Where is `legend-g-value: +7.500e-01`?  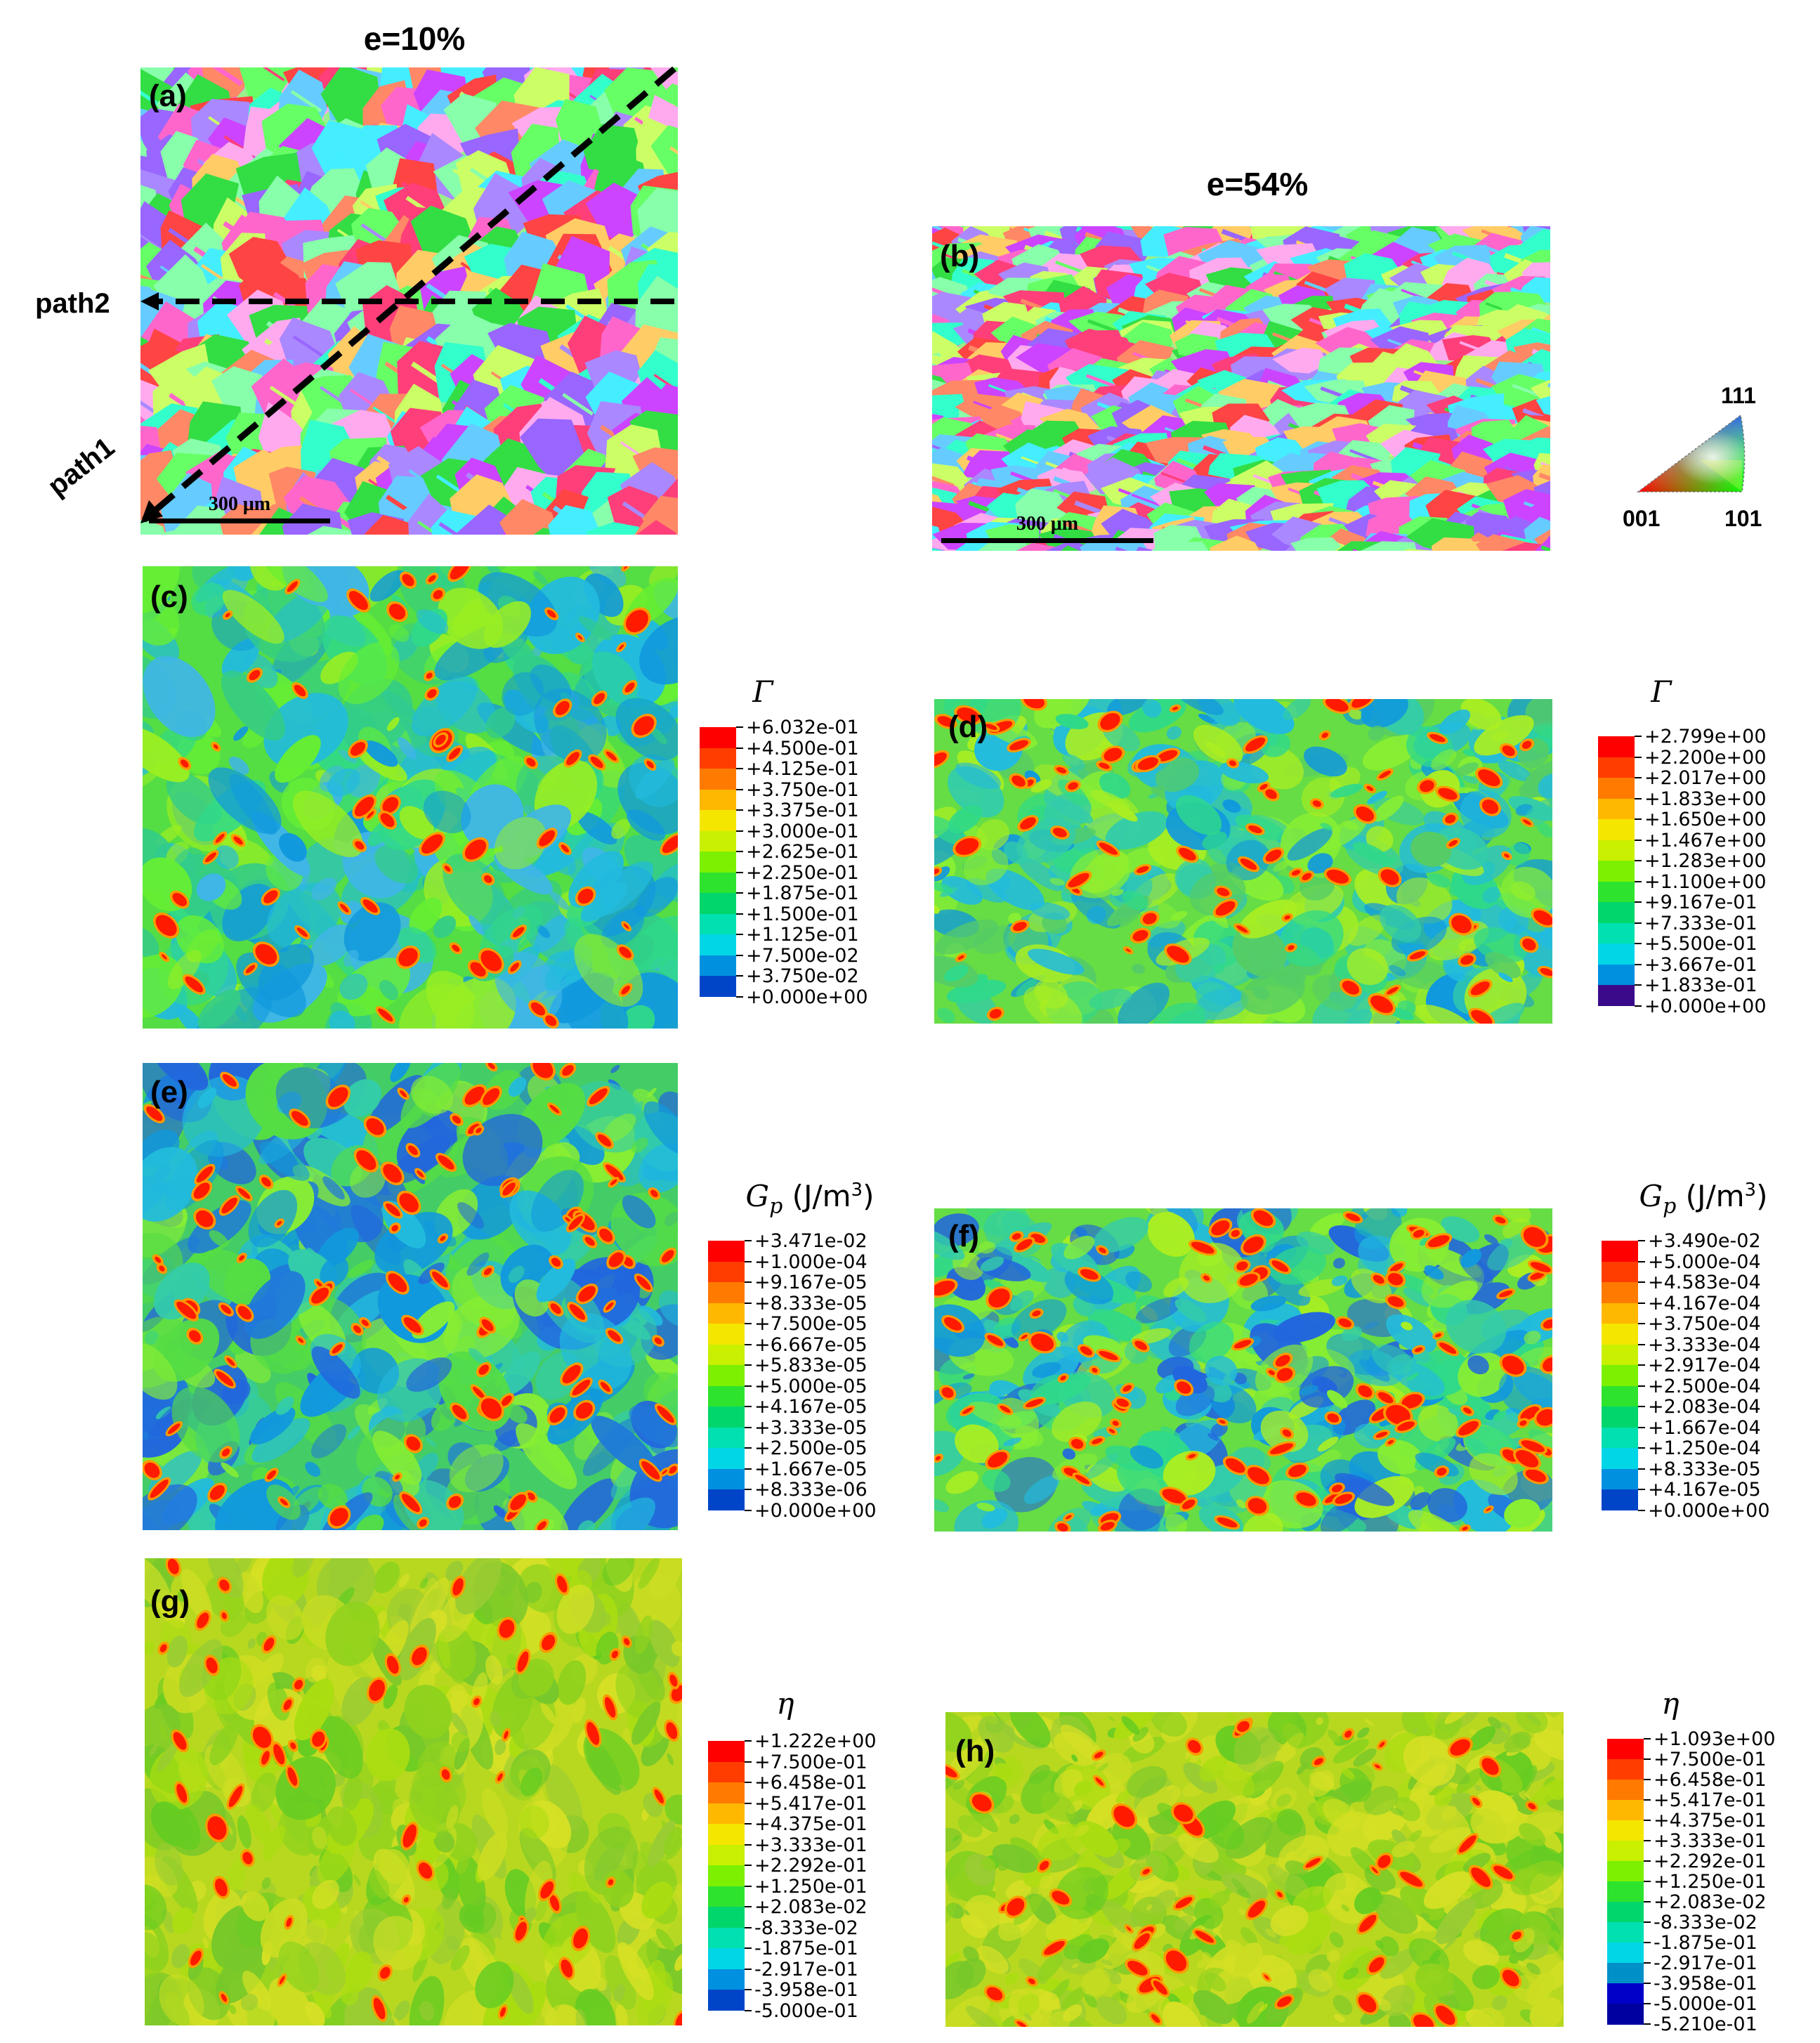 legend-g-value: +7.500e-01 is located at coordinates (811, 1762).